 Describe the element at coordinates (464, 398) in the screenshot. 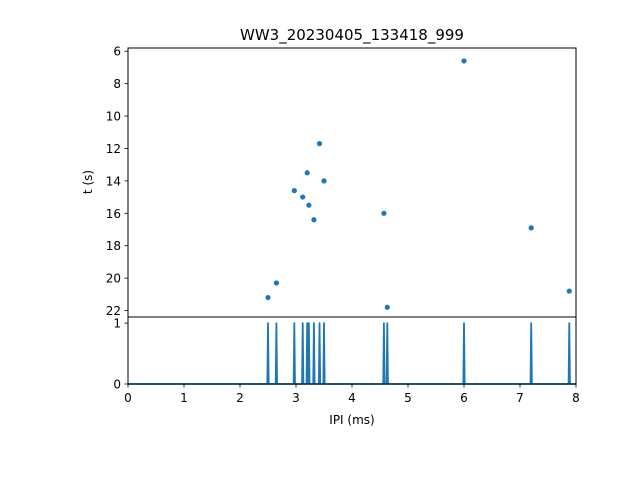

I see `spike-x-tick-label: 6` at that location.